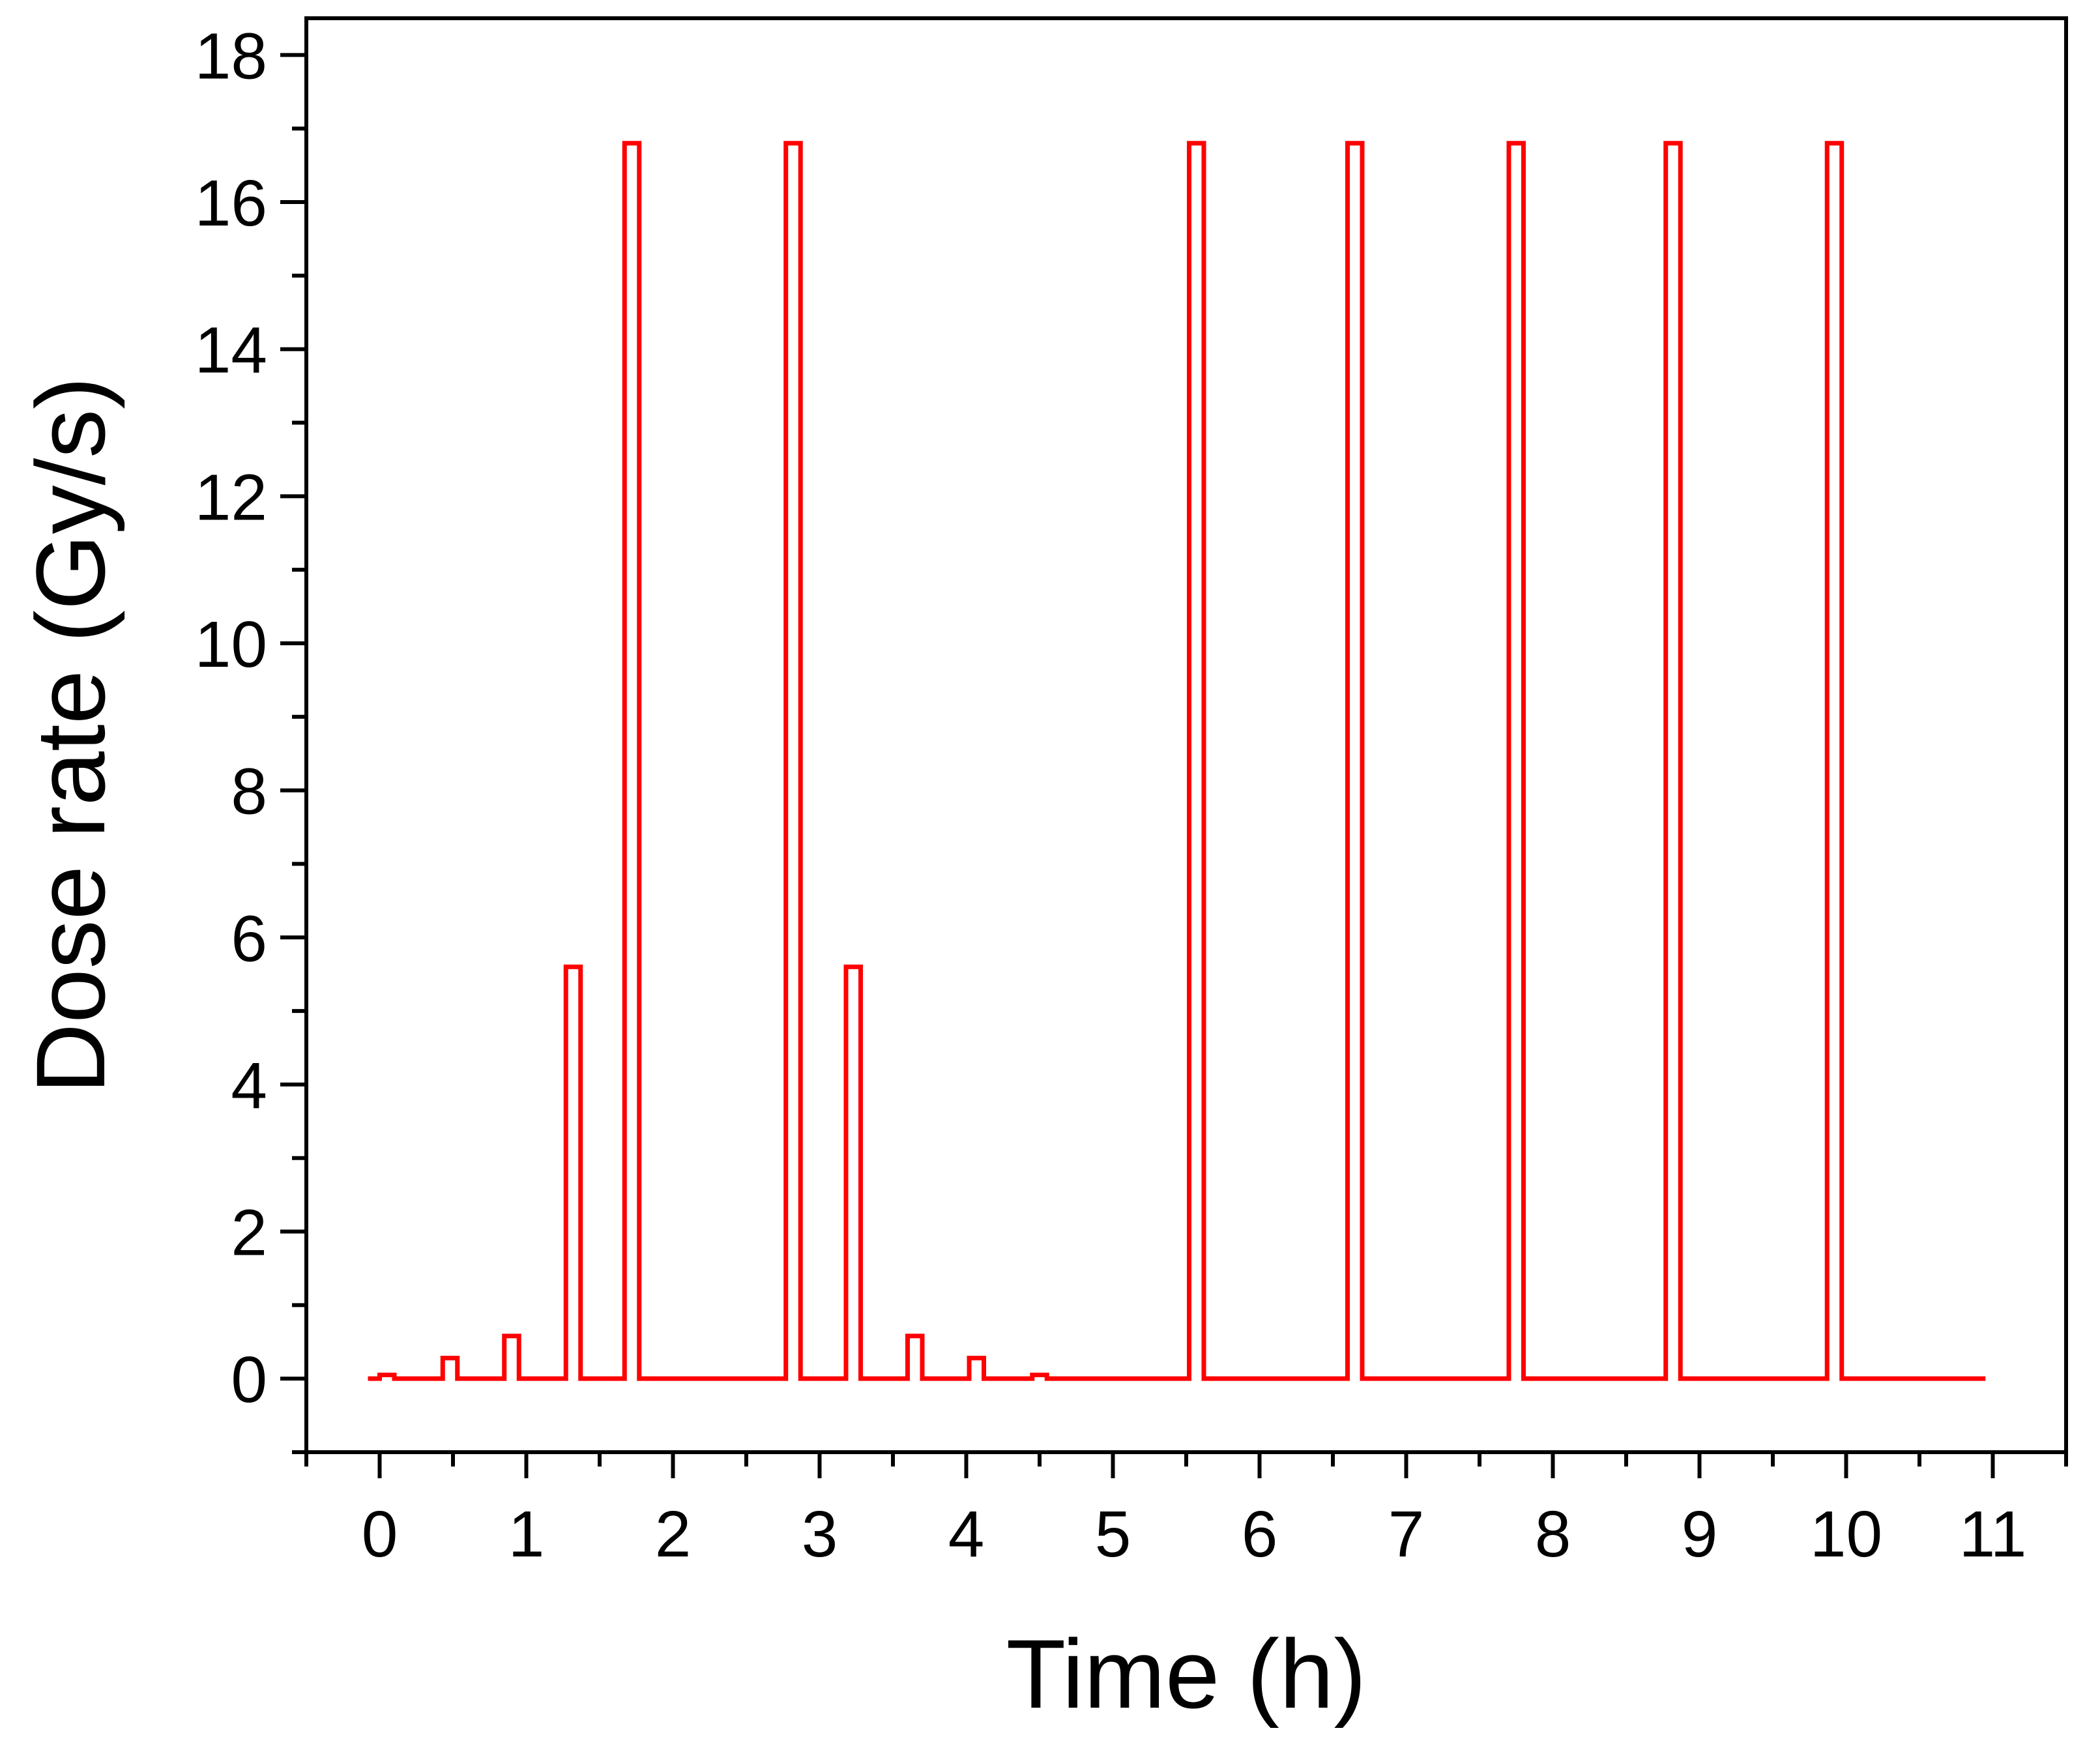  I want to click on y-tick-label: 8, so click(249, 791).